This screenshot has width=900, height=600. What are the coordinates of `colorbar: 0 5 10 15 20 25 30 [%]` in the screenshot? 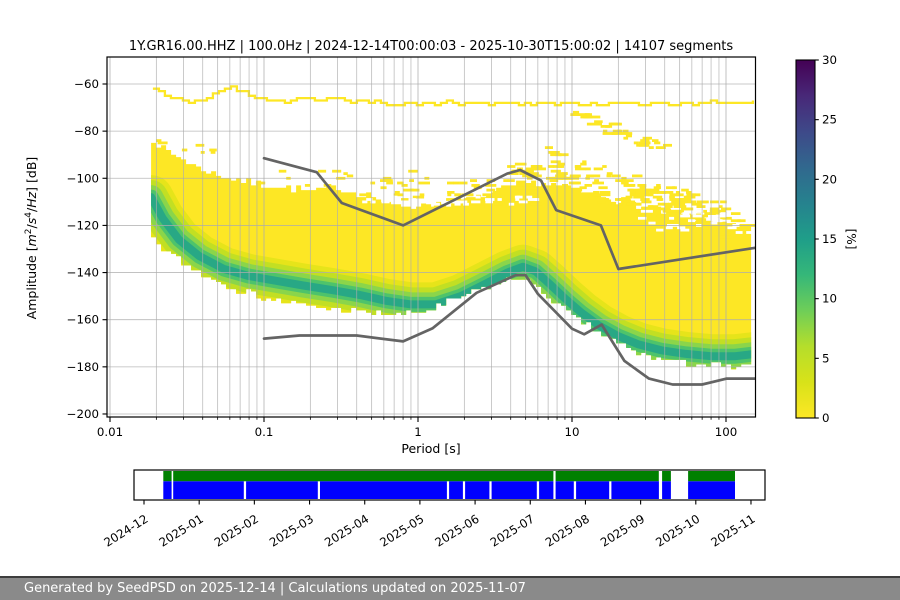 It's located at (826, 239).